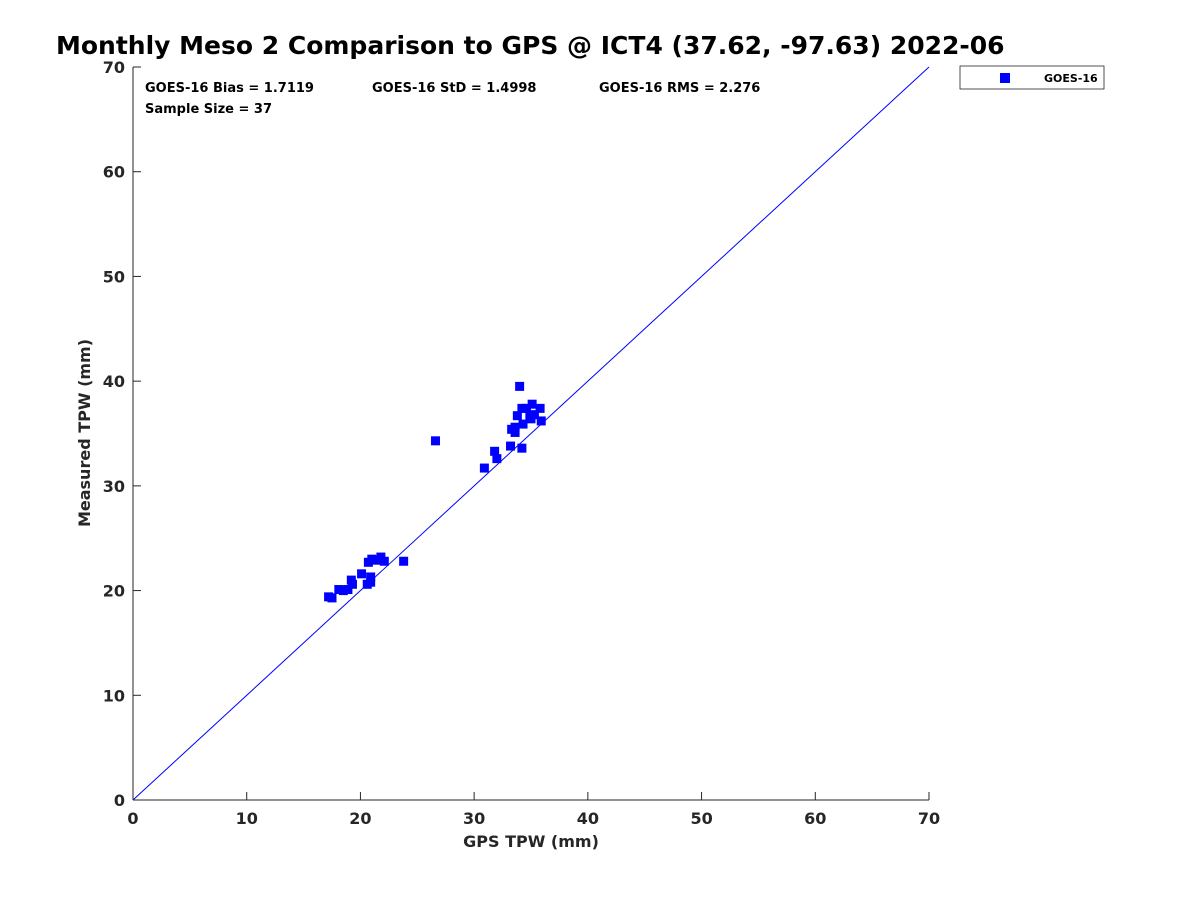  I want to click on y-tick-label: 40, so click(114, 381).